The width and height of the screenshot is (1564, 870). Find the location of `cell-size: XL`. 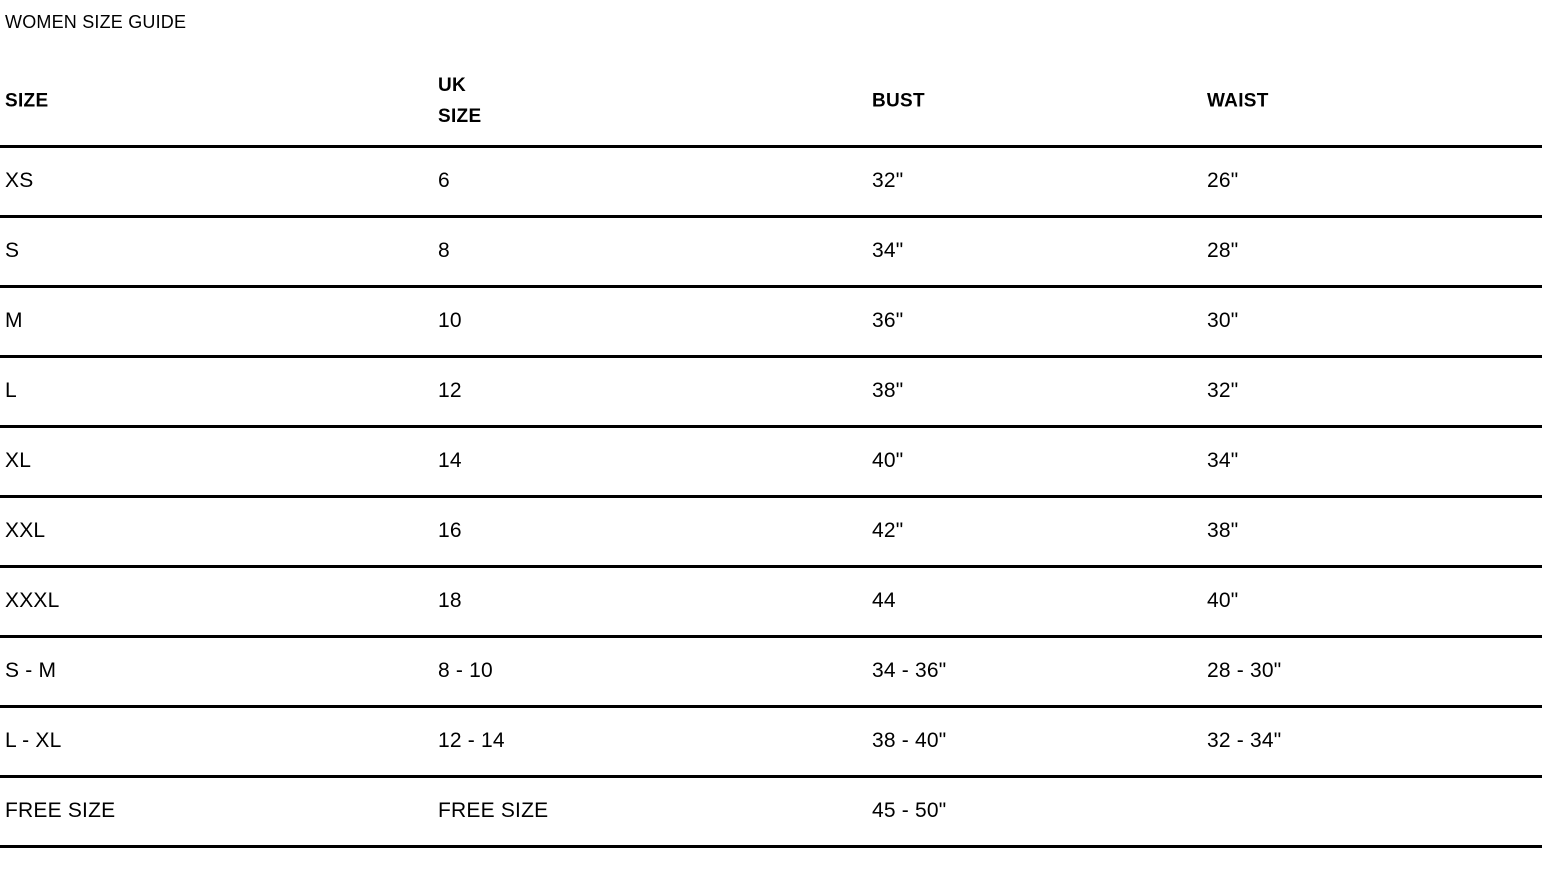

cell-size: XL is located at coordinates (18, 460).